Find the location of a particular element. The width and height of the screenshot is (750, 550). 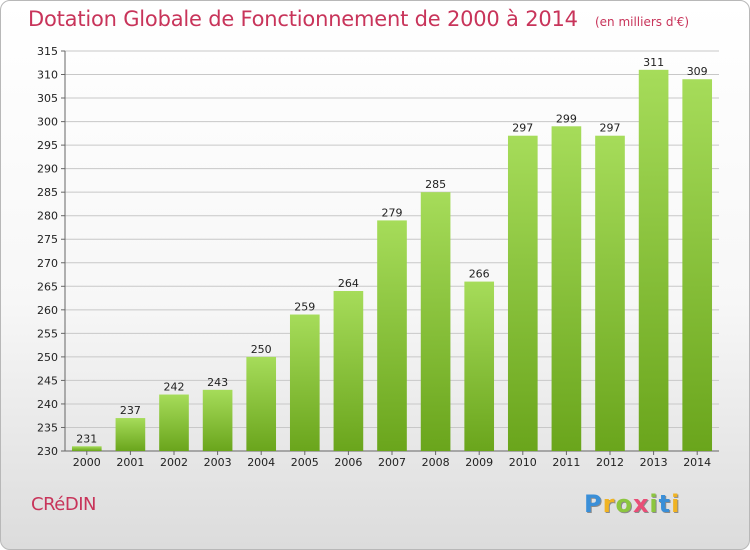

y-tick-label: 305 is located at coordinates (47, 98).